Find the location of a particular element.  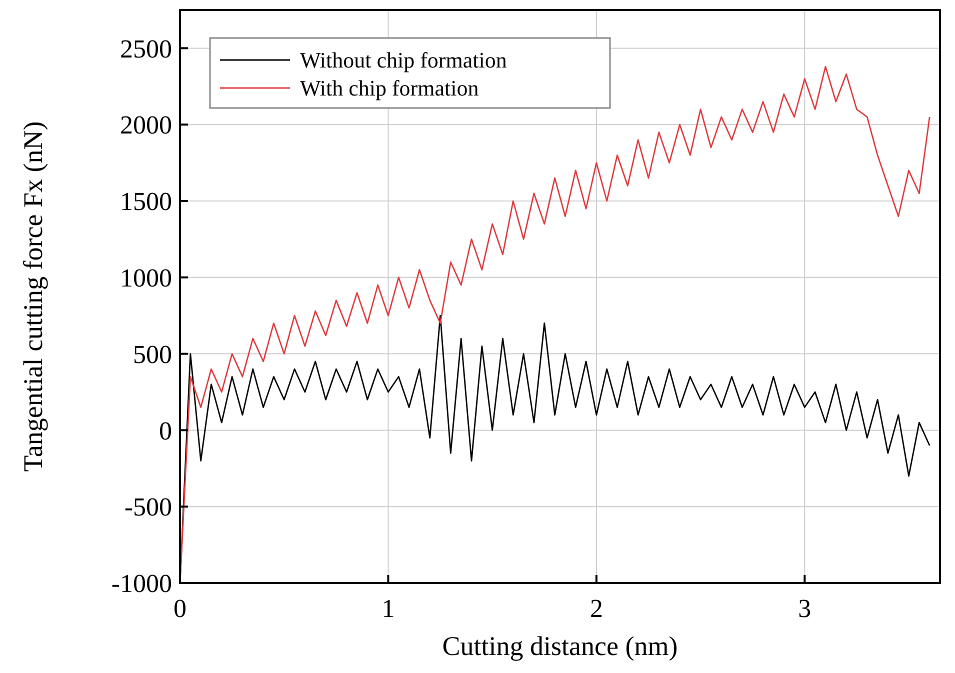

x-axis-title: Cutting distance (nm) is located at coordinates (560, 646).